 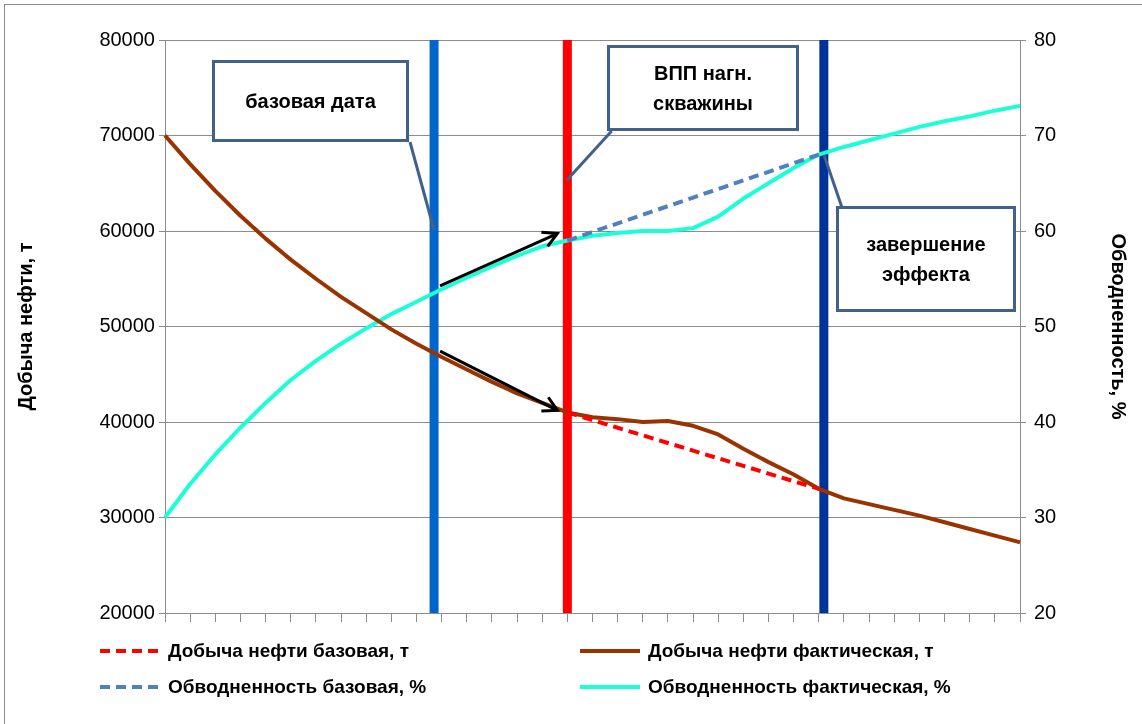 What do you see at coordinates (1045, 38) in the screenshot?
I see `y2-tick-label: 80` at bounding box center [1045, 38].